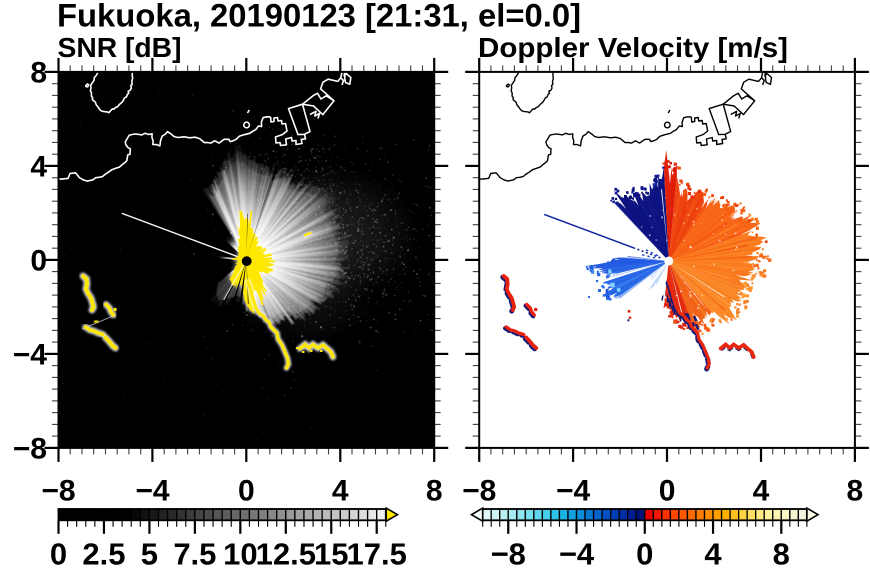 The image size is (870, 570). Describe the element at coordinates (149, 553) in the screenshot. I see `svg-text: 5` at that location.